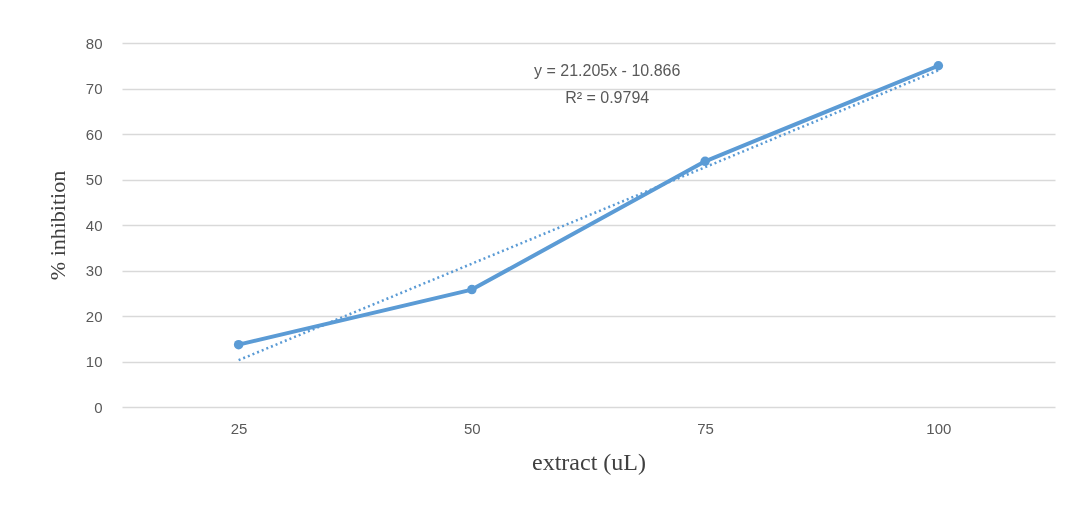  Describe the element at coordinates (94, 225) in the screenshot. I see `y-tick-label: 40` at that location.